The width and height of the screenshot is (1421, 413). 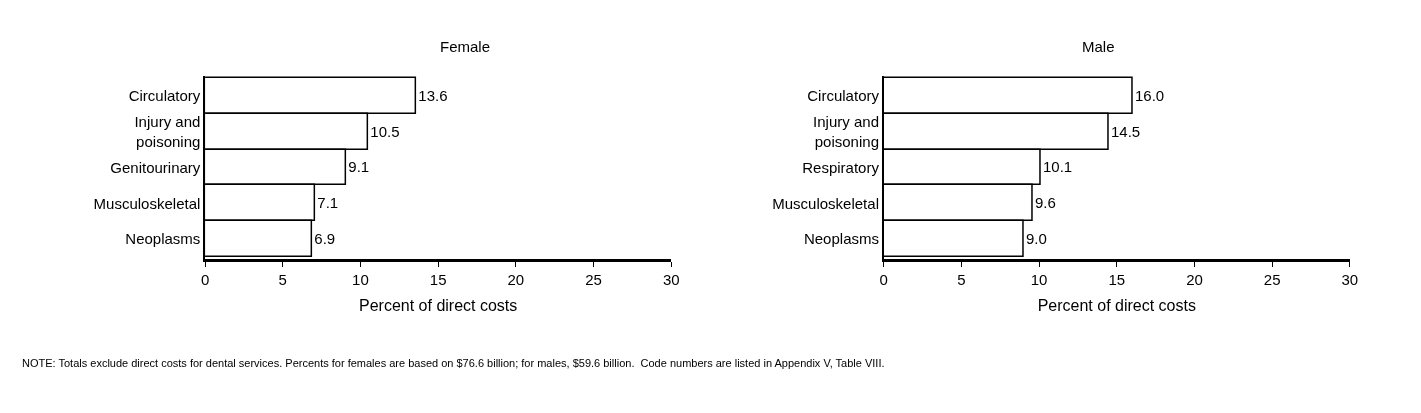 I want to click on data-label: 9.1, so click(x=359, y=167).